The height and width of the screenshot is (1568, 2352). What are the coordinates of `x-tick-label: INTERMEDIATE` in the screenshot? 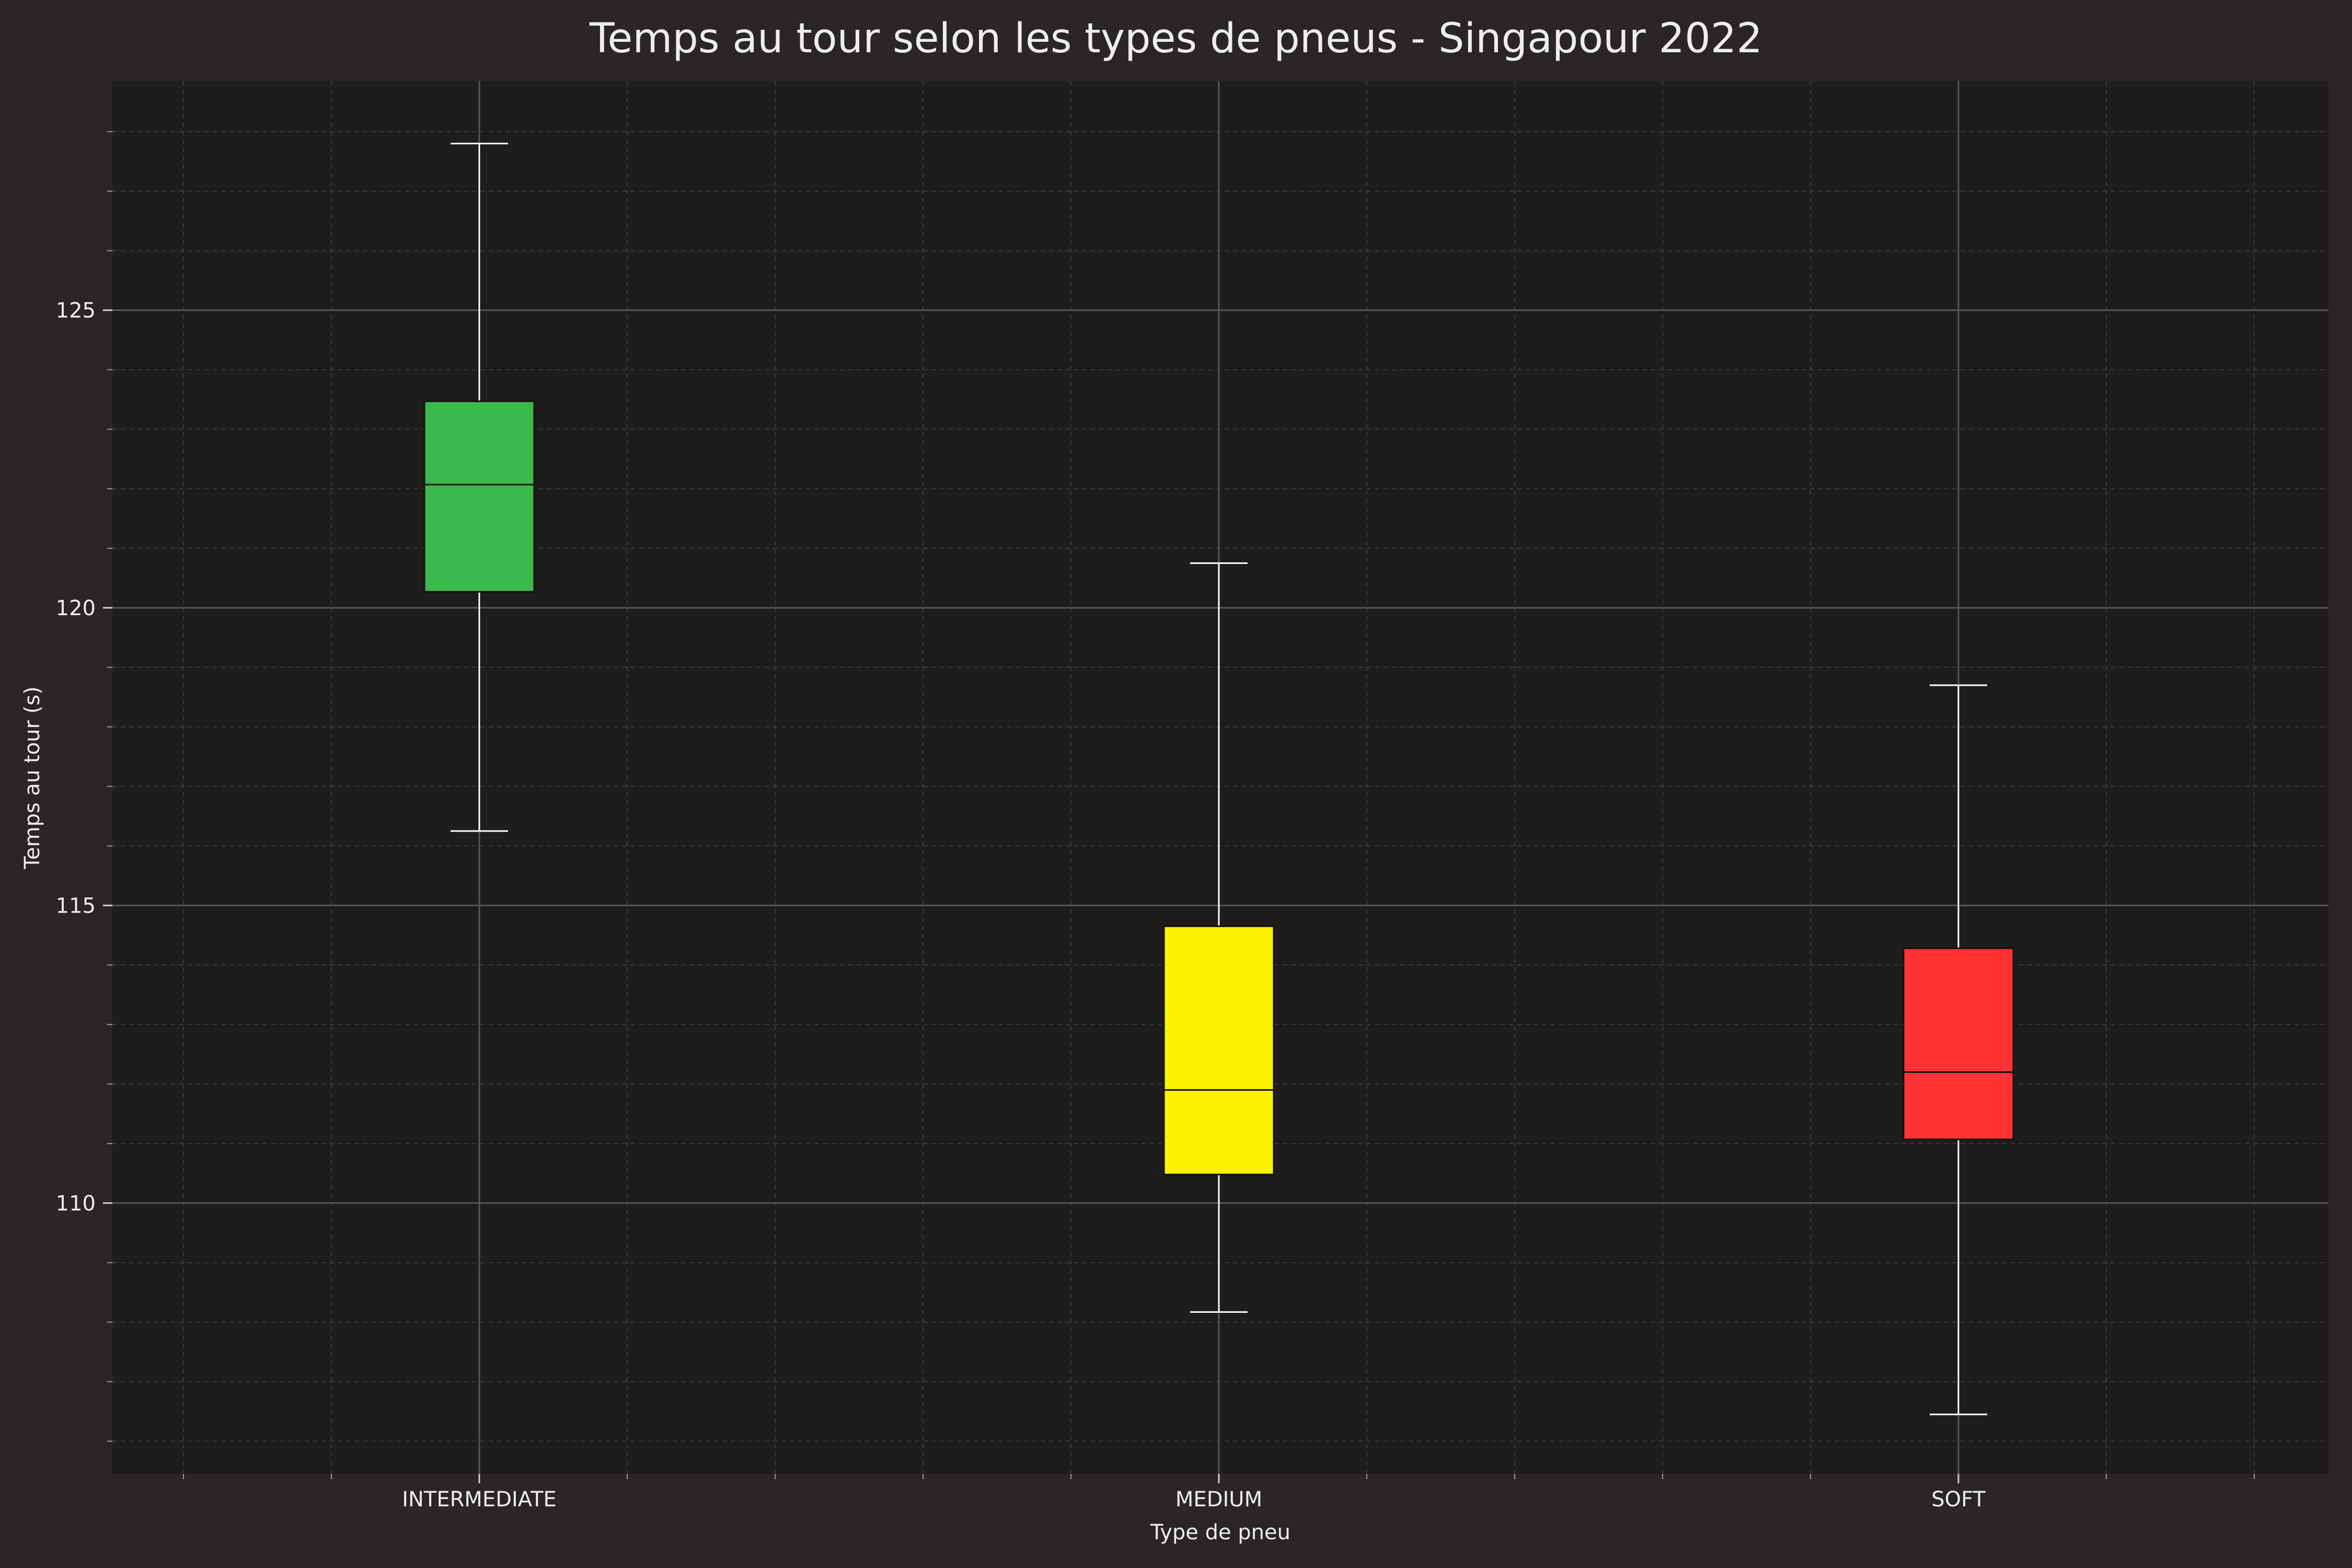 It's located at (479, 1500).